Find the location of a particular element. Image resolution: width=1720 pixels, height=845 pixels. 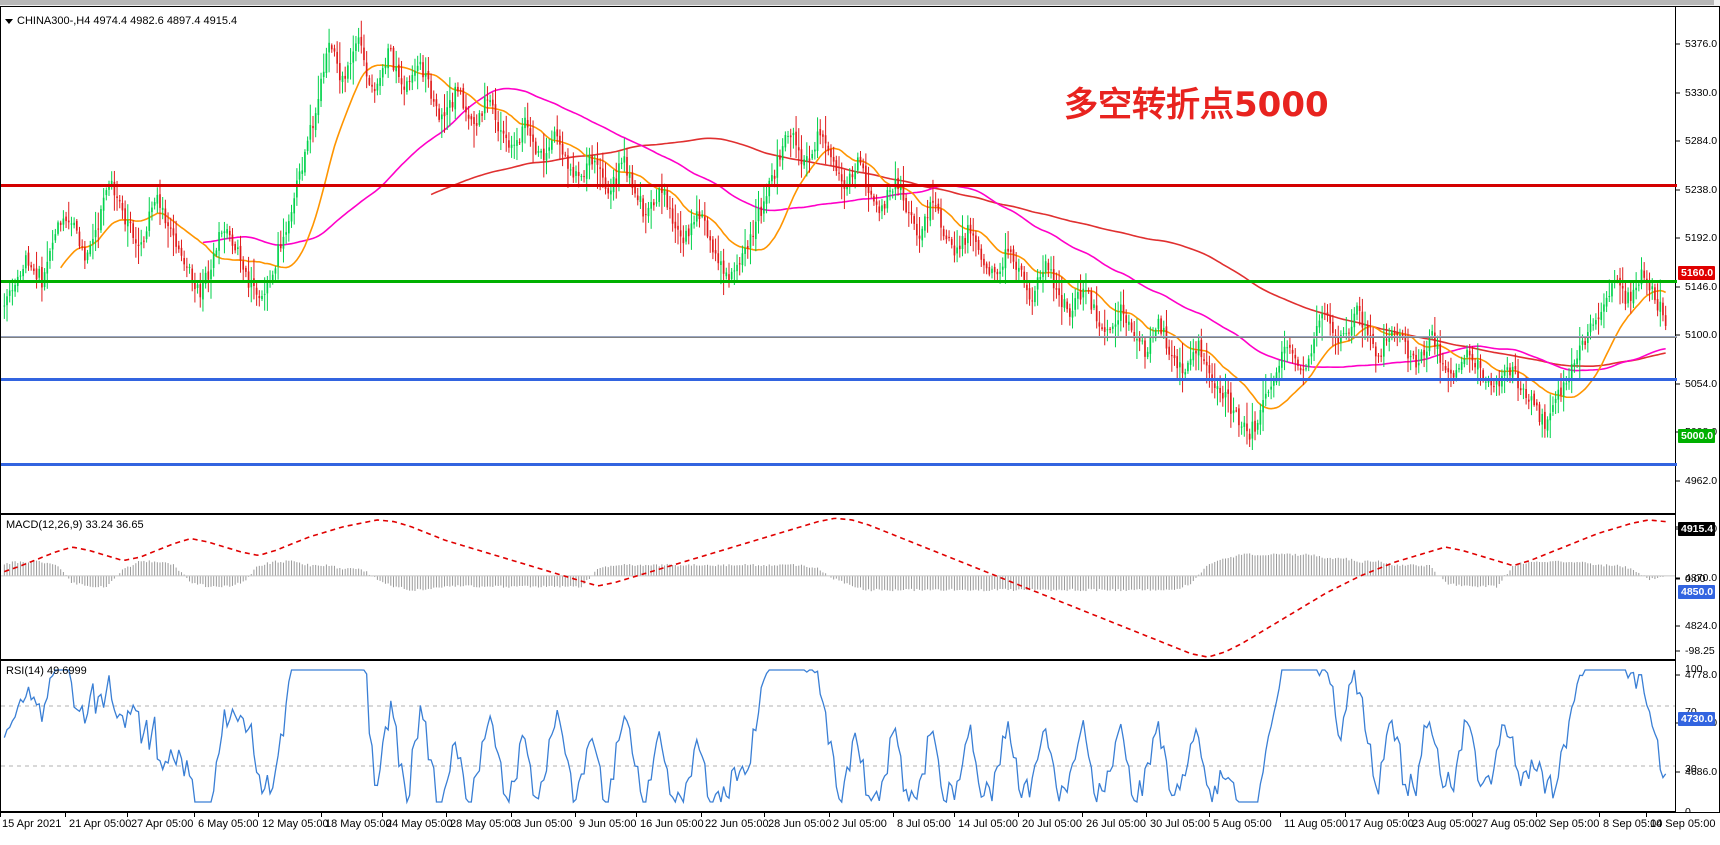

price-scale-label: 4778.0 is located at coordinates (1701, 675).